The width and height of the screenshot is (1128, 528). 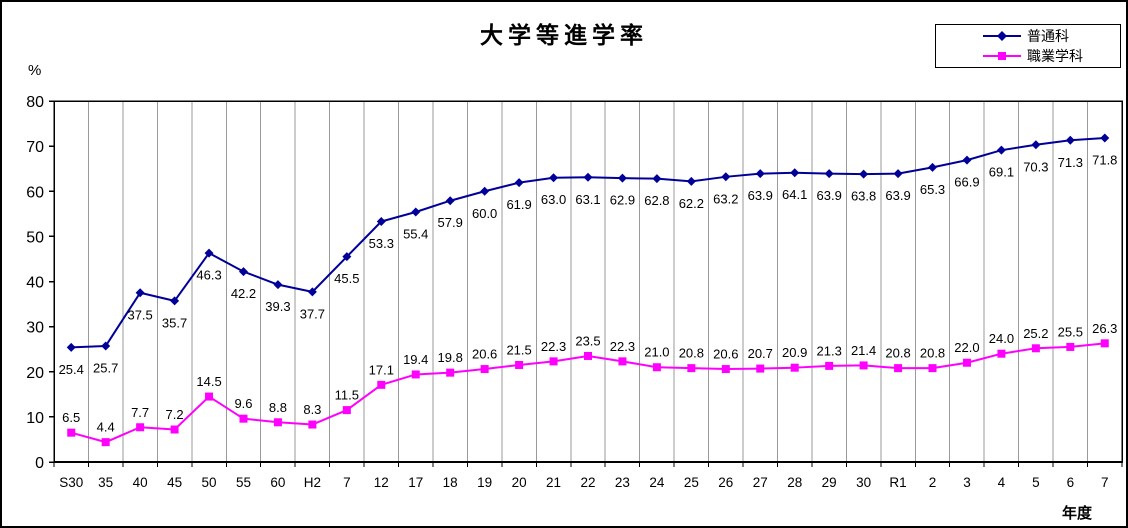 I want to click on data-label: 37.7, so click(x=312, y=313).